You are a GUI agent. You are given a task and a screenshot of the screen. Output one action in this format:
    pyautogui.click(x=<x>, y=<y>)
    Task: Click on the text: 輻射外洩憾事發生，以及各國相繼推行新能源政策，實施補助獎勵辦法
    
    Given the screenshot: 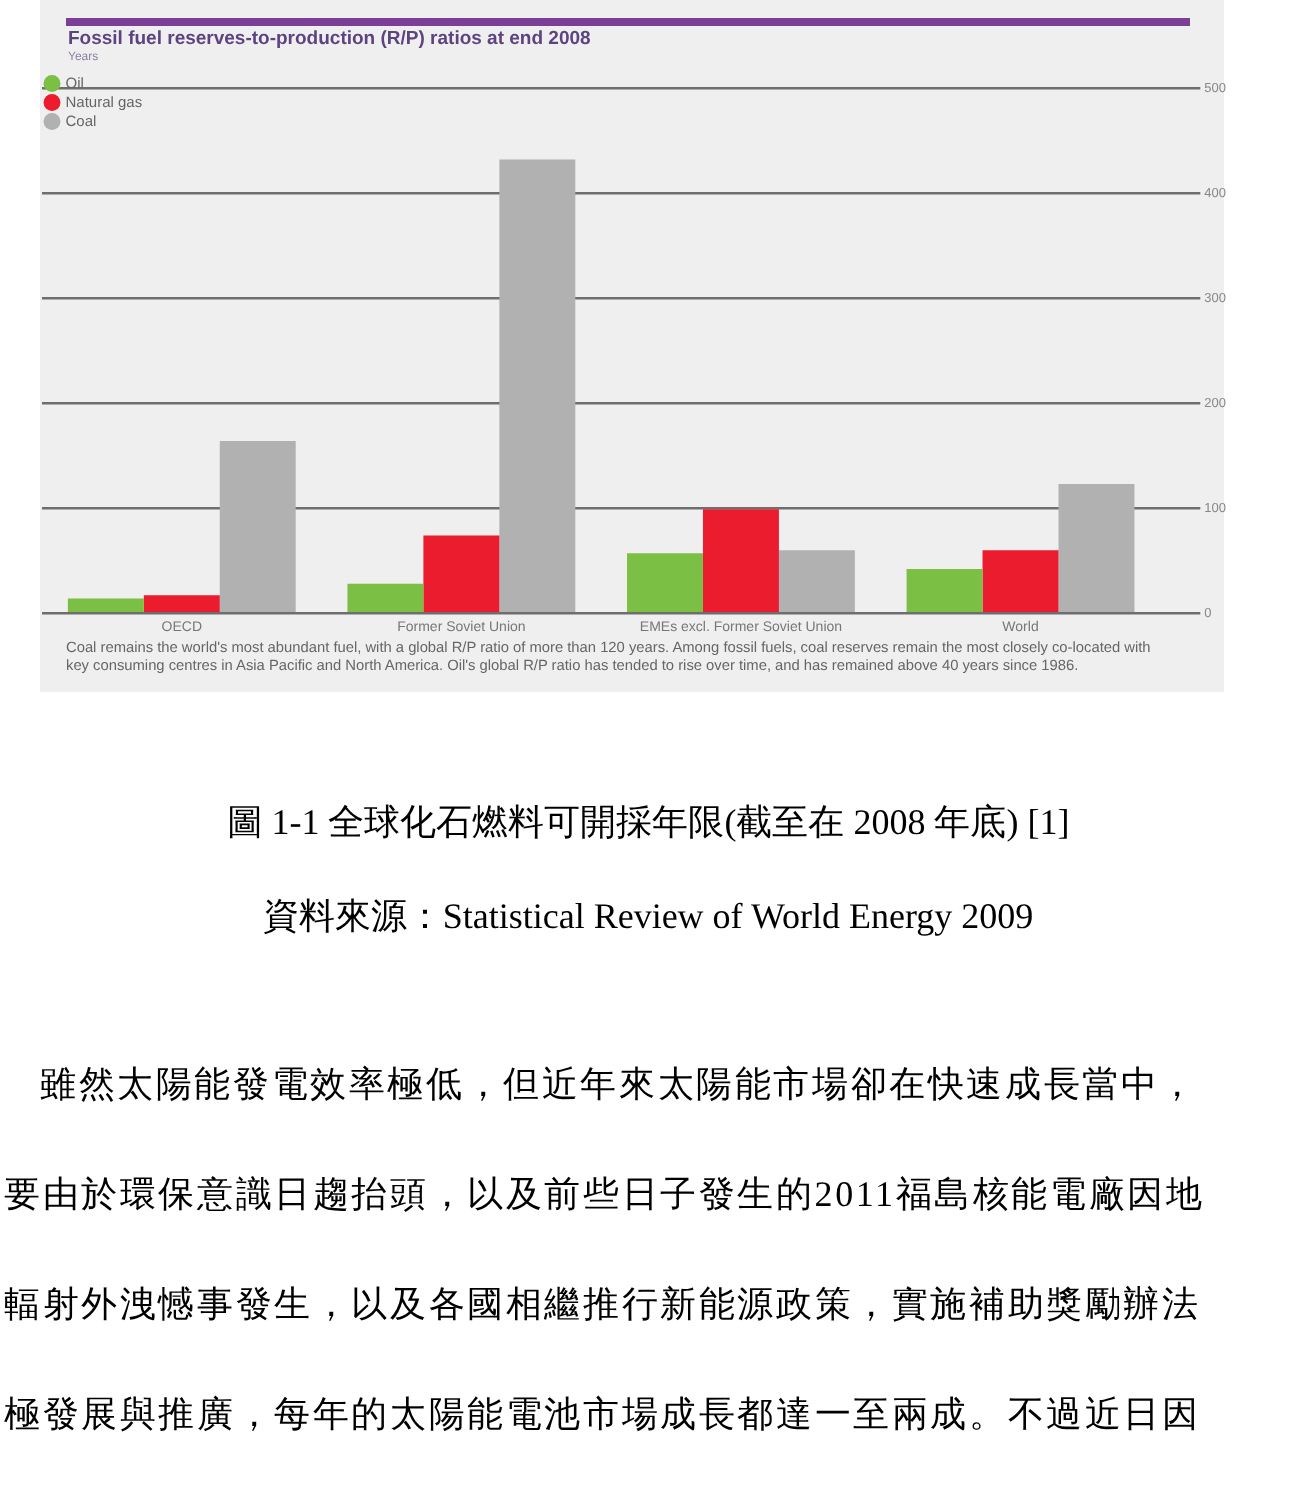 What is the action you would take?
    pyautogui.click(x=602, y=1305)
    